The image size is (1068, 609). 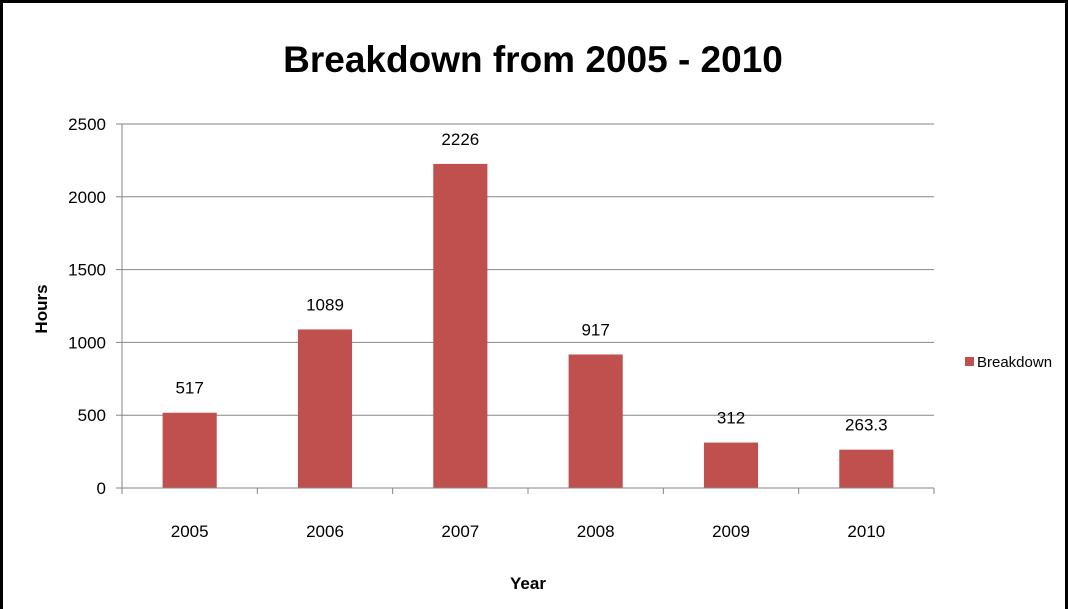 What do you see at coordinates (969, 361) in the screenshot?
I see `legend-swatch-breakdown` at bounding box center [969, 361].